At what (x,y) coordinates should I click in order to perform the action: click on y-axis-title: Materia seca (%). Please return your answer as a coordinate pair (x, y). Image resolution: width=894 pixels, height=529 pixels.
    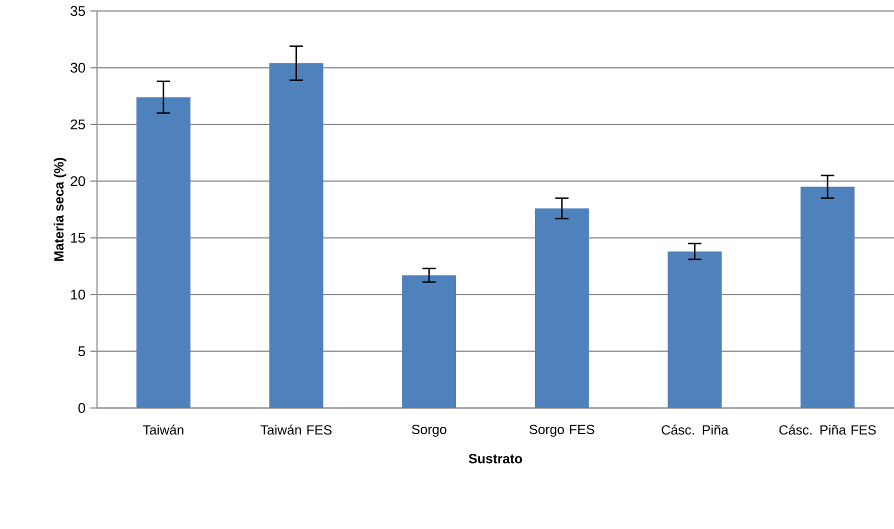
    Looking at the image, I should click on (60, 209).